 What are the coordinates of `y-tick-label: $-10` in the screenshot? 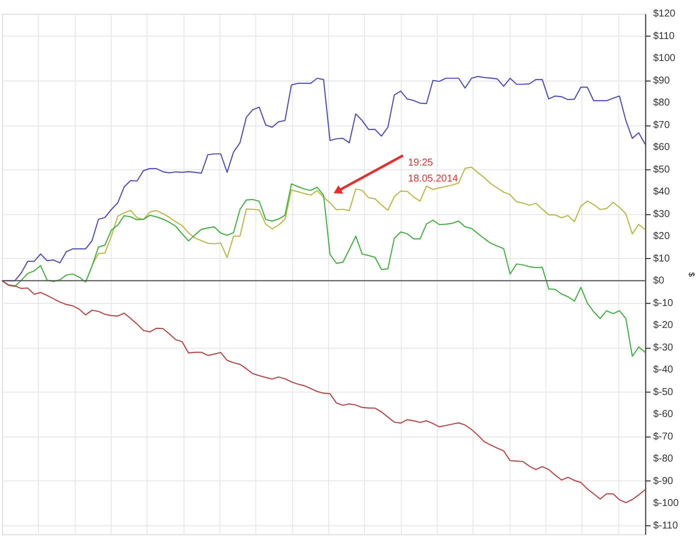 It's located at (663, 303).